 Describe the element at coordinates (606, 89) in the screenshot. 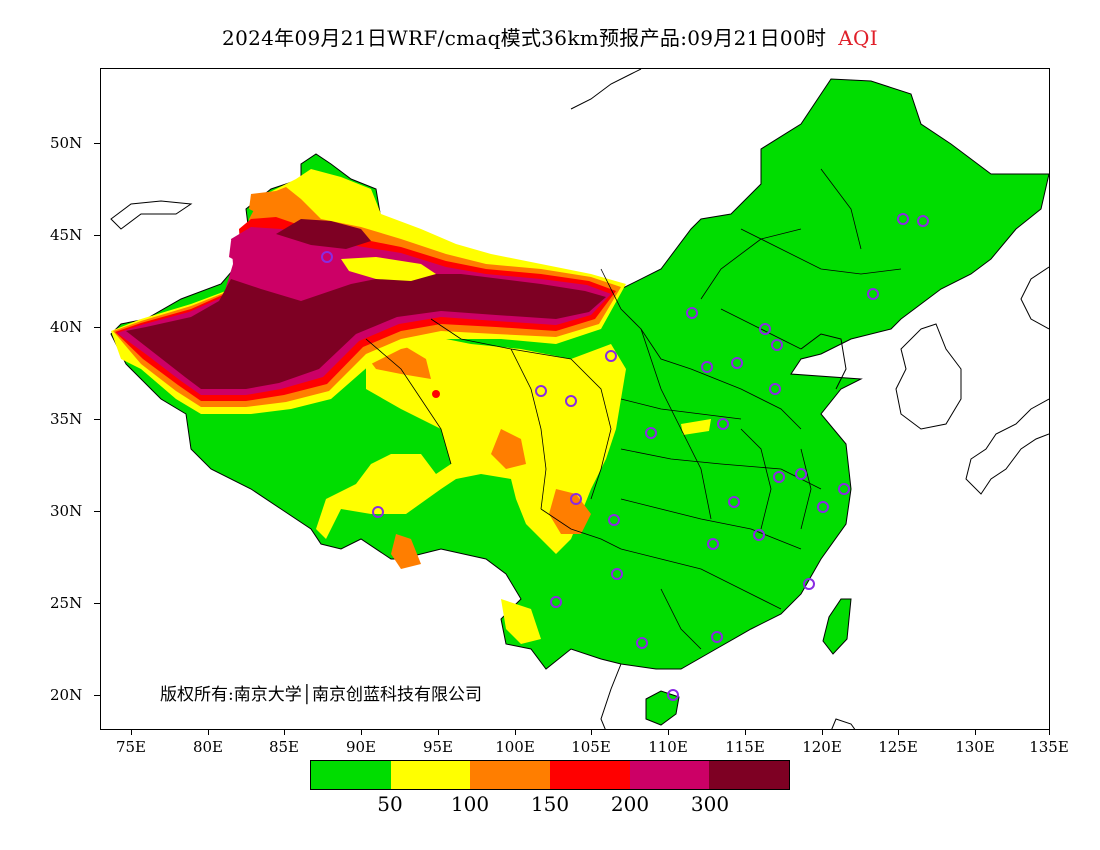

I see `sakhalin-coast` at that location.